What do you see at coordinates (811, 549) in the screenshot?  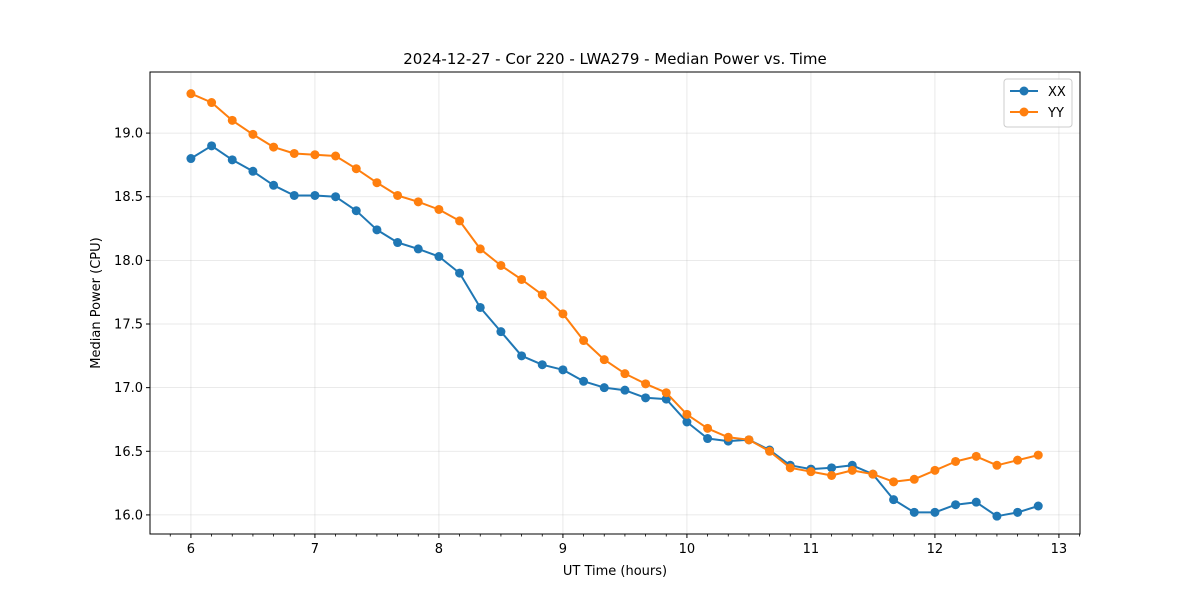 I see `x-tick-label: 11` at bounding box center [811, 549].